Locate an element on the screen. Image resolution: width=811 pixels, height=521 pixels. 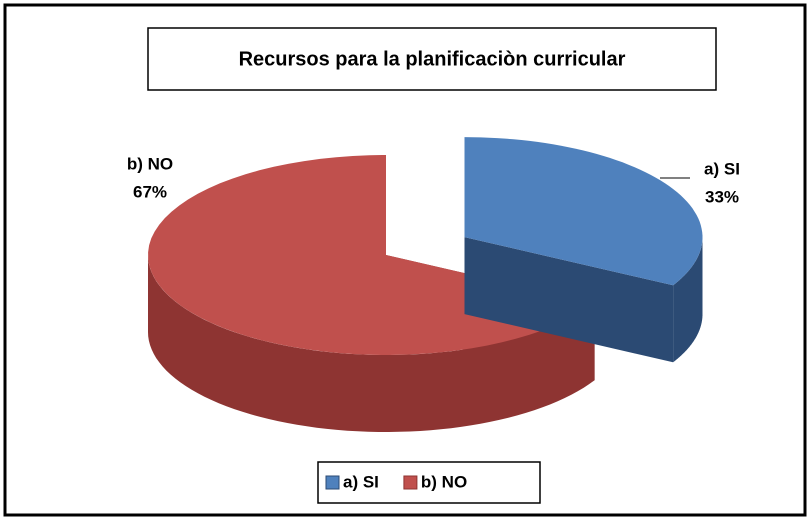
data-label-category: b) NO is located at coordinates (150, 163).